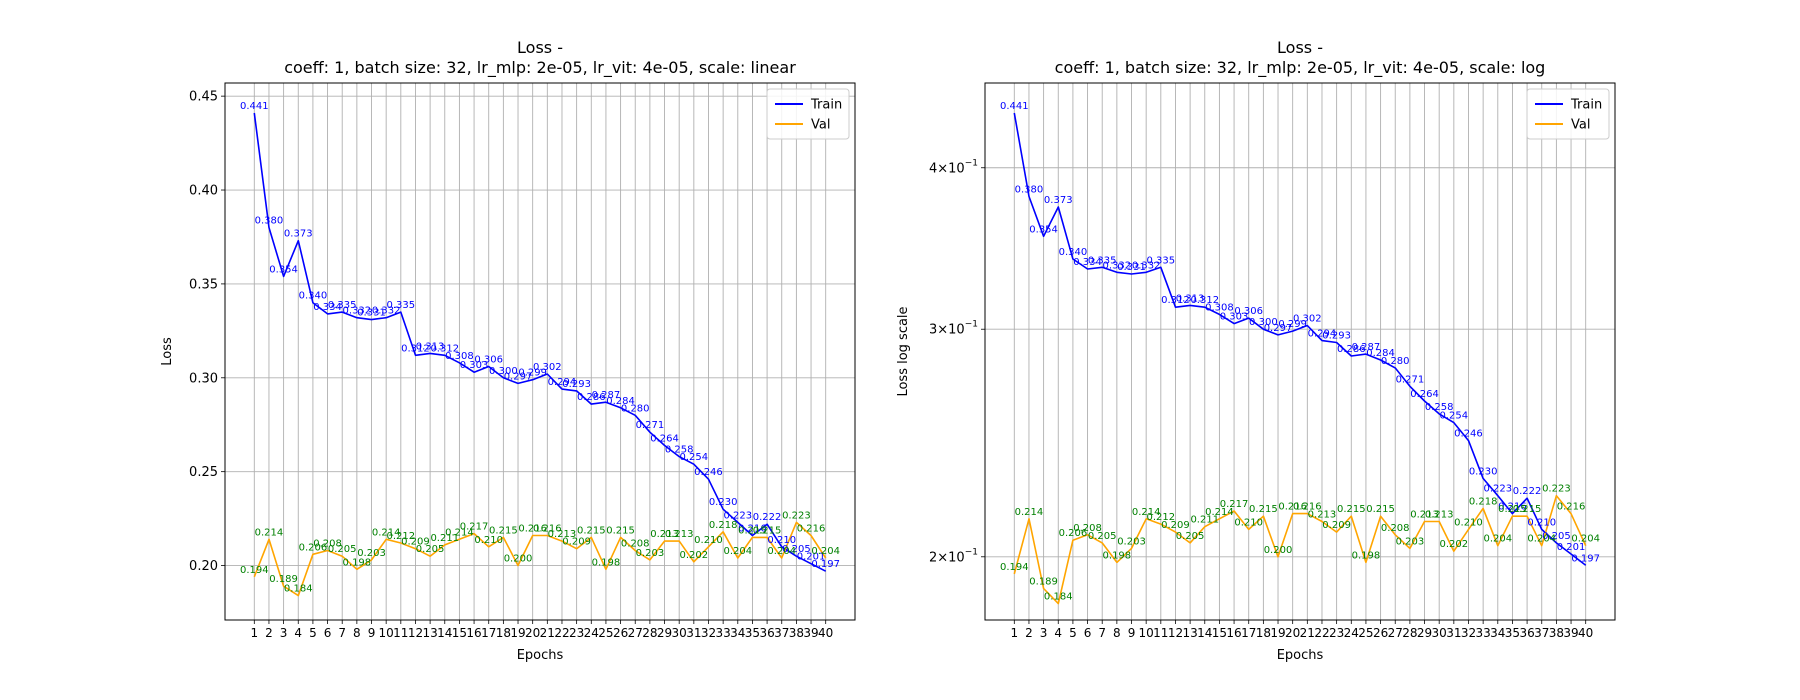 Image resolution: width=1800 pixels, height=700 pixels. Describe the element at coordinates (532, 373) in the screenshot. I see `train-point-label: 0.299` at that location.